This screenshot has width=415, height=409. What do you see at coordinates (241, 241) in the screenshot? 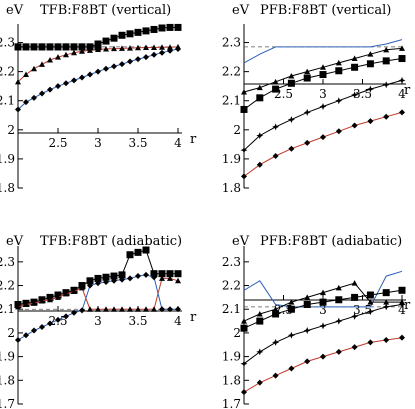
I see `panel-pfb-adiabatic-ylabel: eV` at bounding box center [241, 241].